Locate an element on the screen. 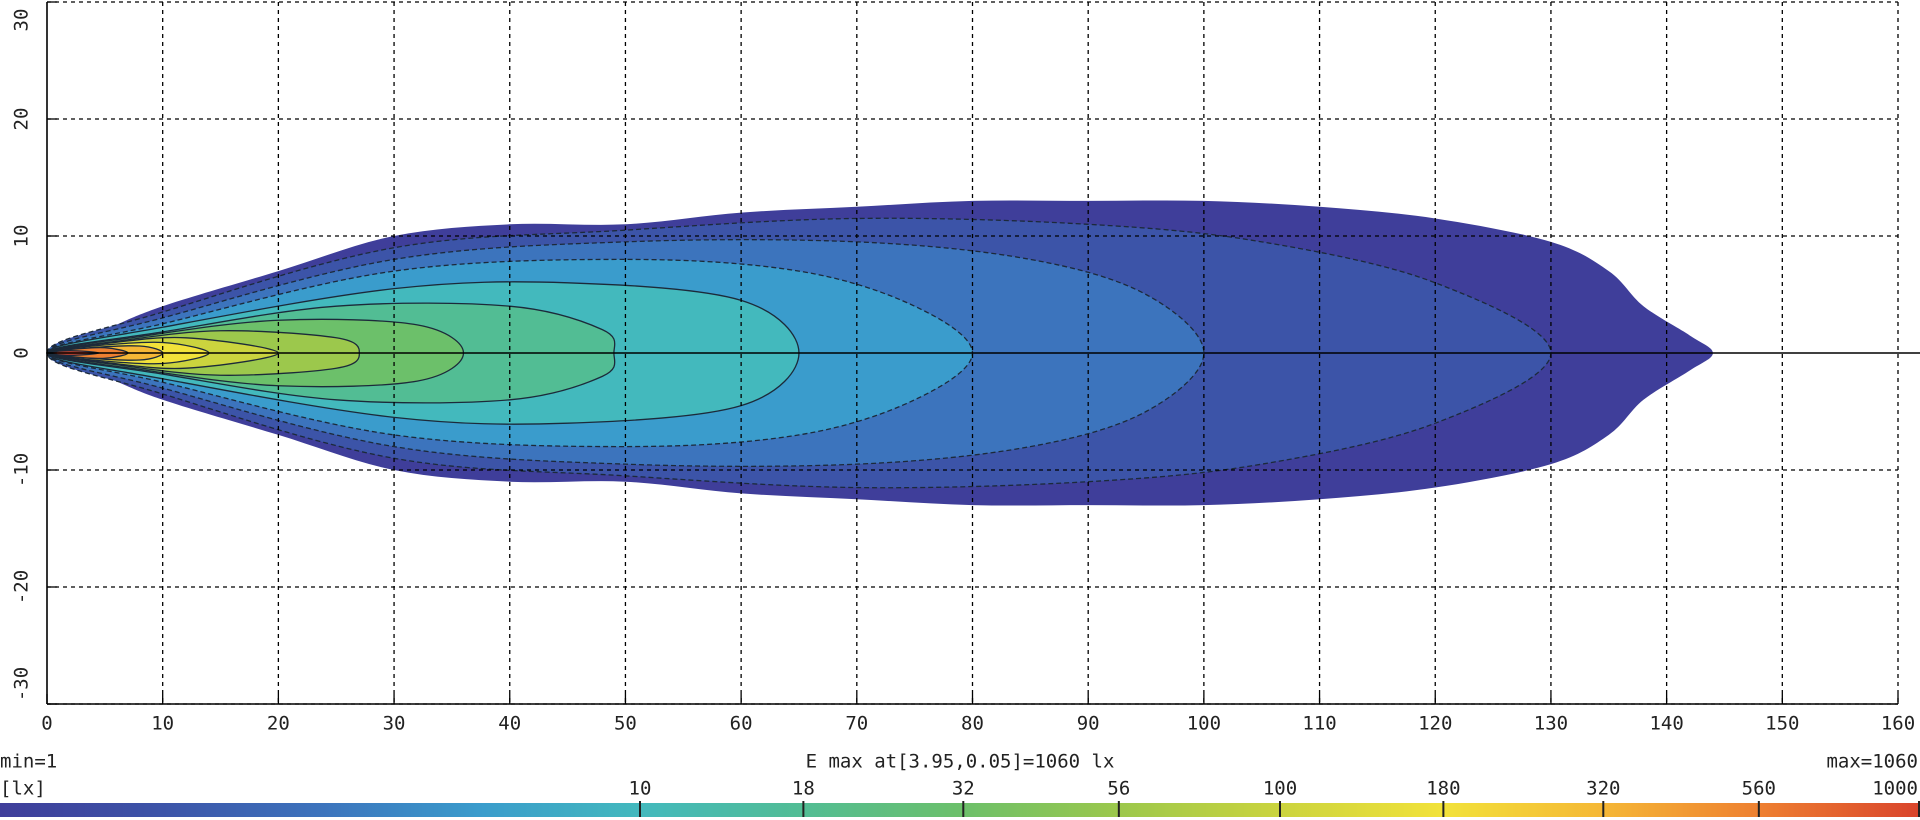 This screenshot has width=1920, height=820. colorbar-tick-label: 18 is located at coordinates (803, 789).